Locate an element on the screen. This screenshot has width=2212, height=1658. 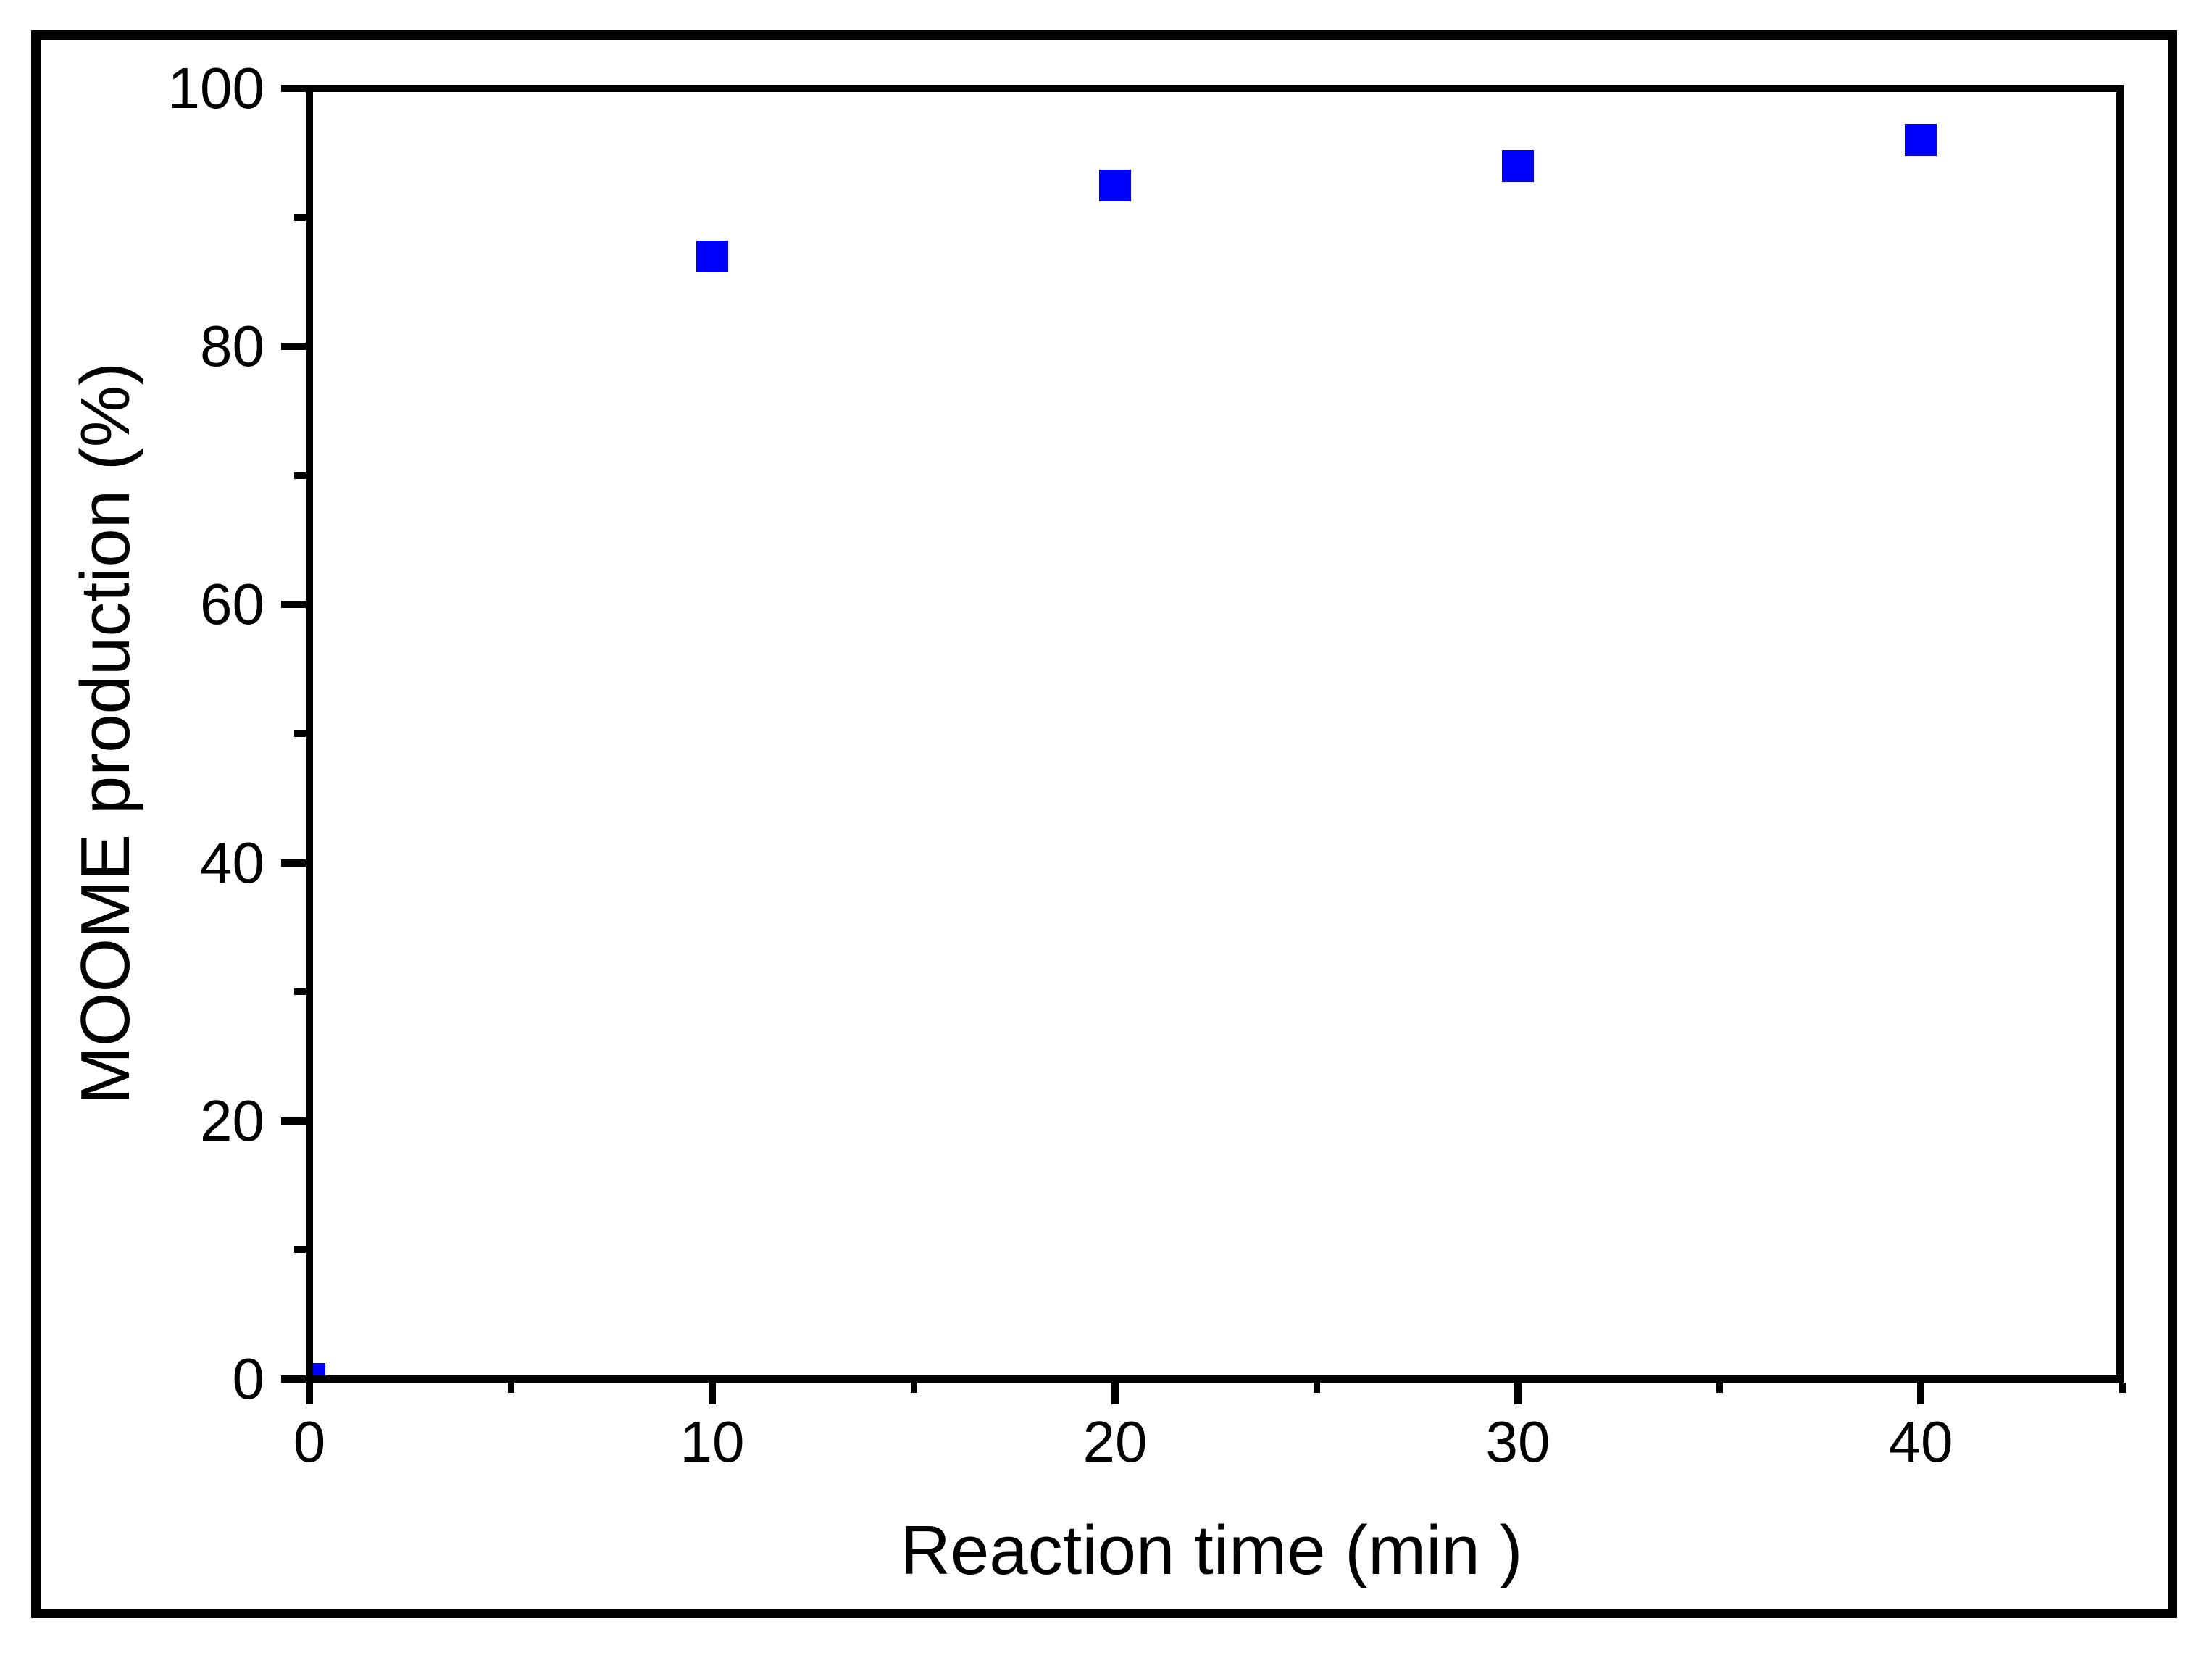
x-tick-label: 20 is located at coordinates (1115, 1442).